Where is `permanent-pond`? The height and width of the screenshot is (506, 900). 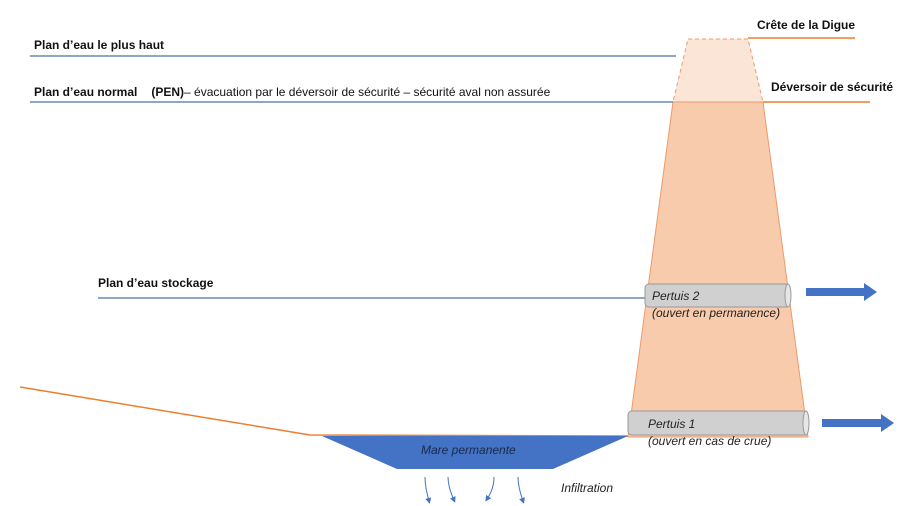 permanent-pond is located at coordinates (475, 452).